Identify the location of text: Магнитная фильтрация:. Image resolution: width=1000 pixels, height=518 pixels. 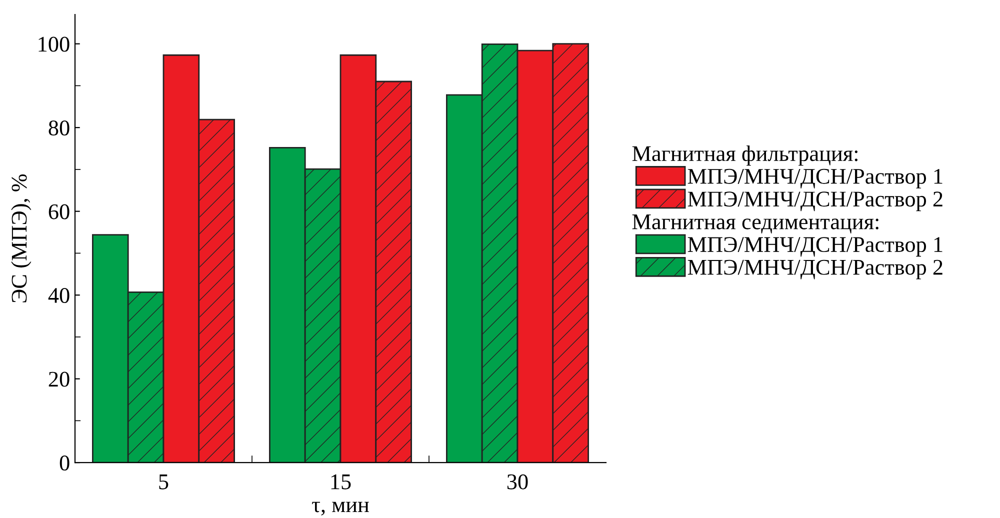
(745, 155).